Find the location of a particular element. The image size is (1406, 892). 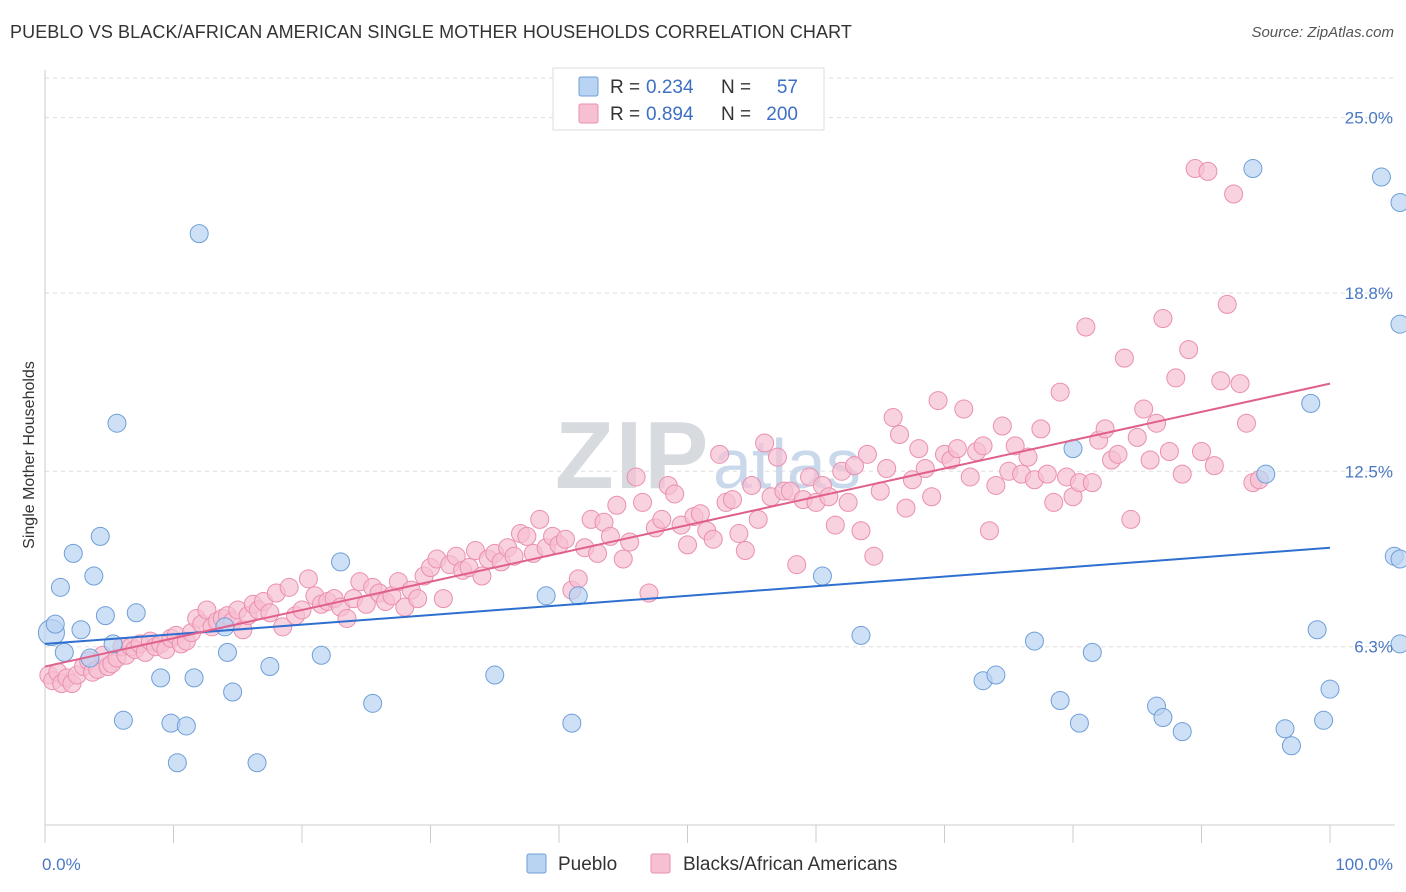

y-axis-title: Single Mother Households is located at coordinates (29, 455).